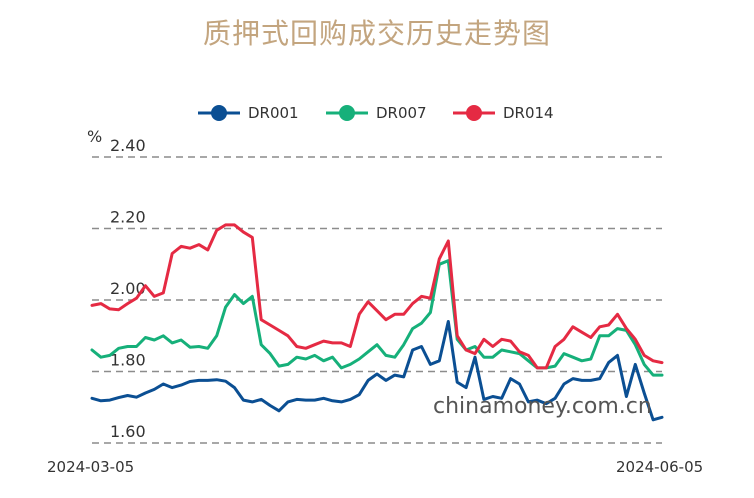 The width and height of the screenshot is (754, 498). What do you see at coordinates (128, 431) in the screenshot?
I see `y-tick-label: 1.60` at bounding box center [128, 431].